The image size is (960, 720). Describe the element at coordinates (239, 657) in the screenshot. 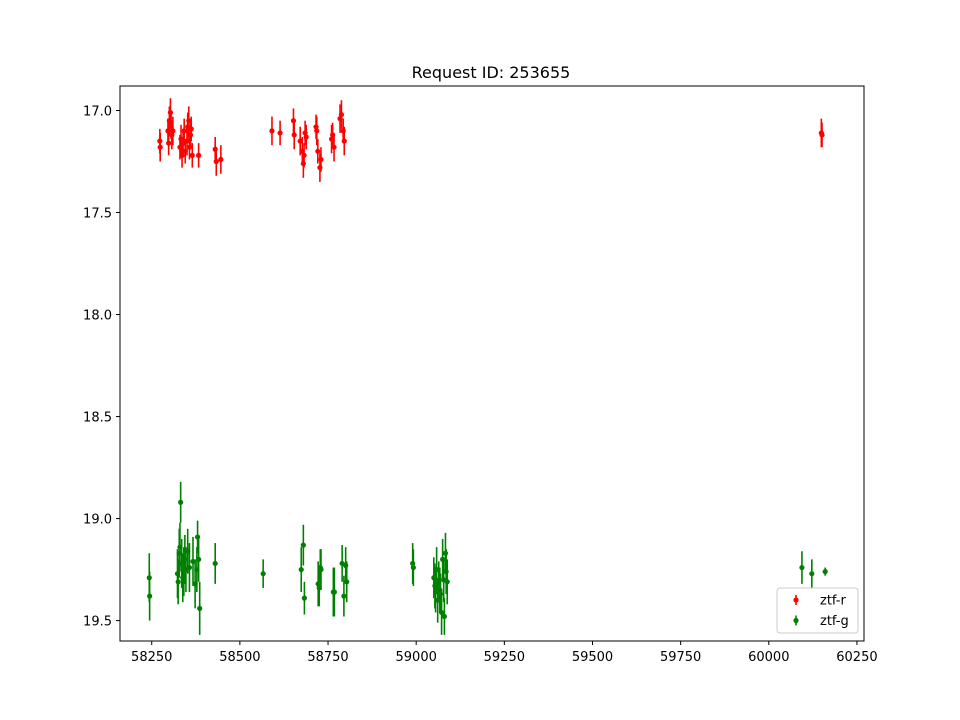

I see `x-tick-label: 58500` at that location.